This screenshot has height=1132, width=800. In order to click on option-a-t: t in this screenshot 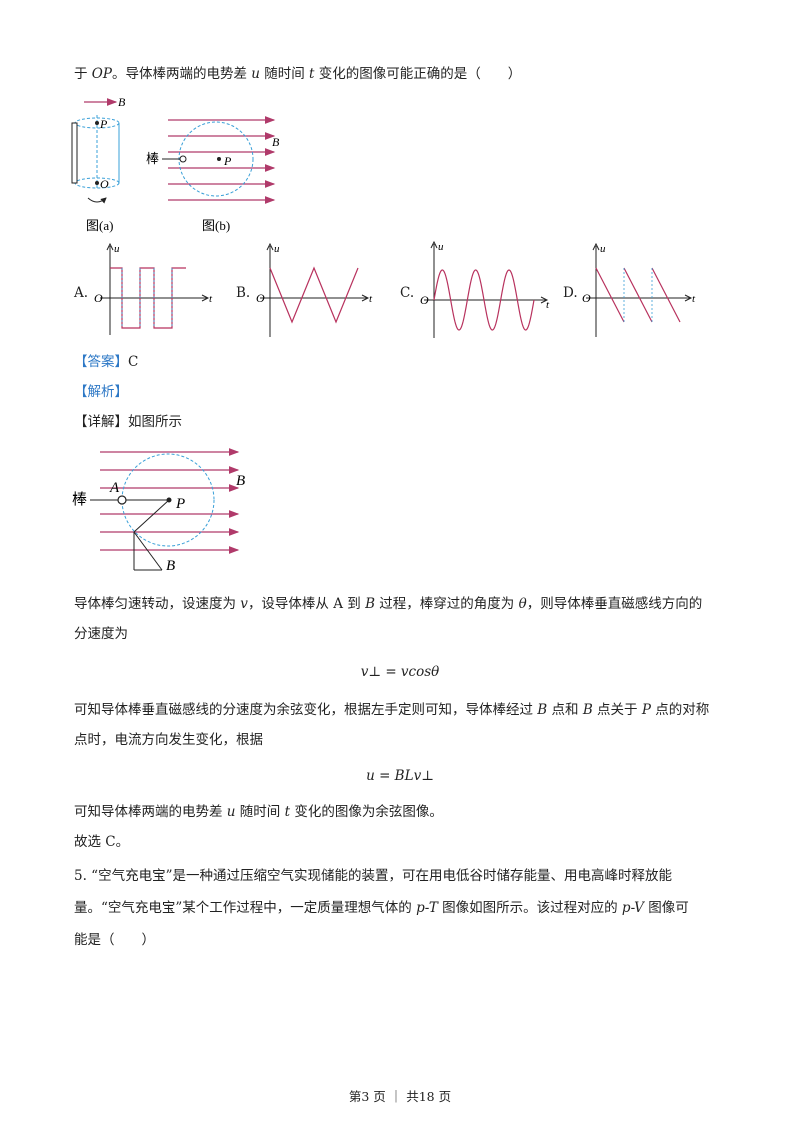, I will do `click(211, 299)`.